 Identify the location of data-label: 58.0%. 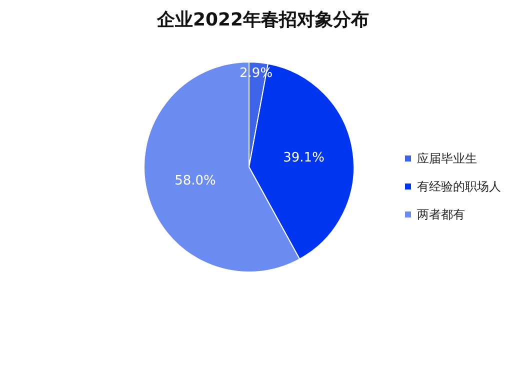
(195, 180).